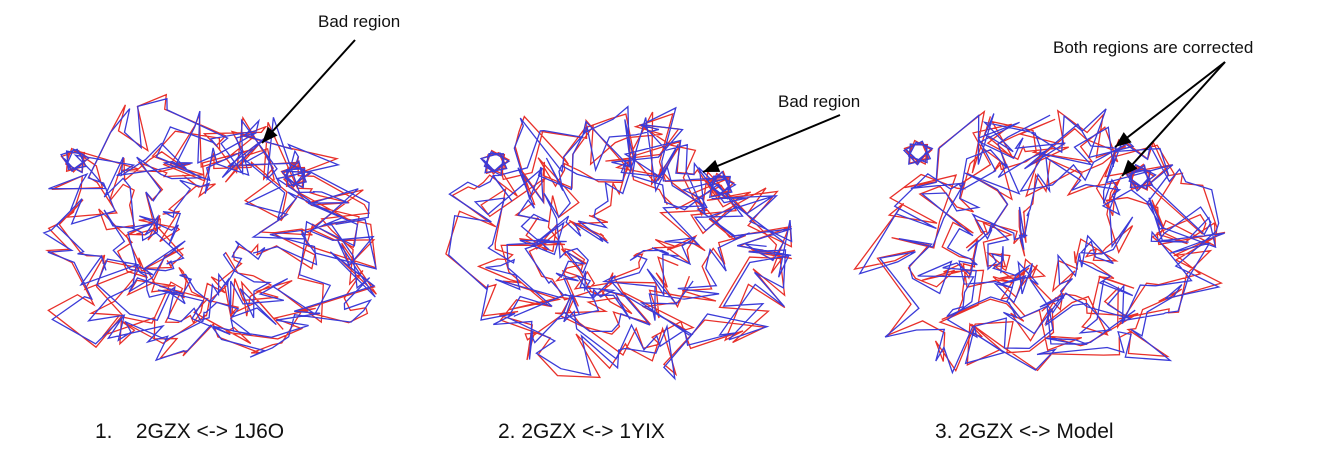 This screenshot has height=458, width=1320. What do you see at coordinates (1123, 139) in the screenshot?
I see `arrow-region-corrected-1-head` at bounding box center [1123, 139].